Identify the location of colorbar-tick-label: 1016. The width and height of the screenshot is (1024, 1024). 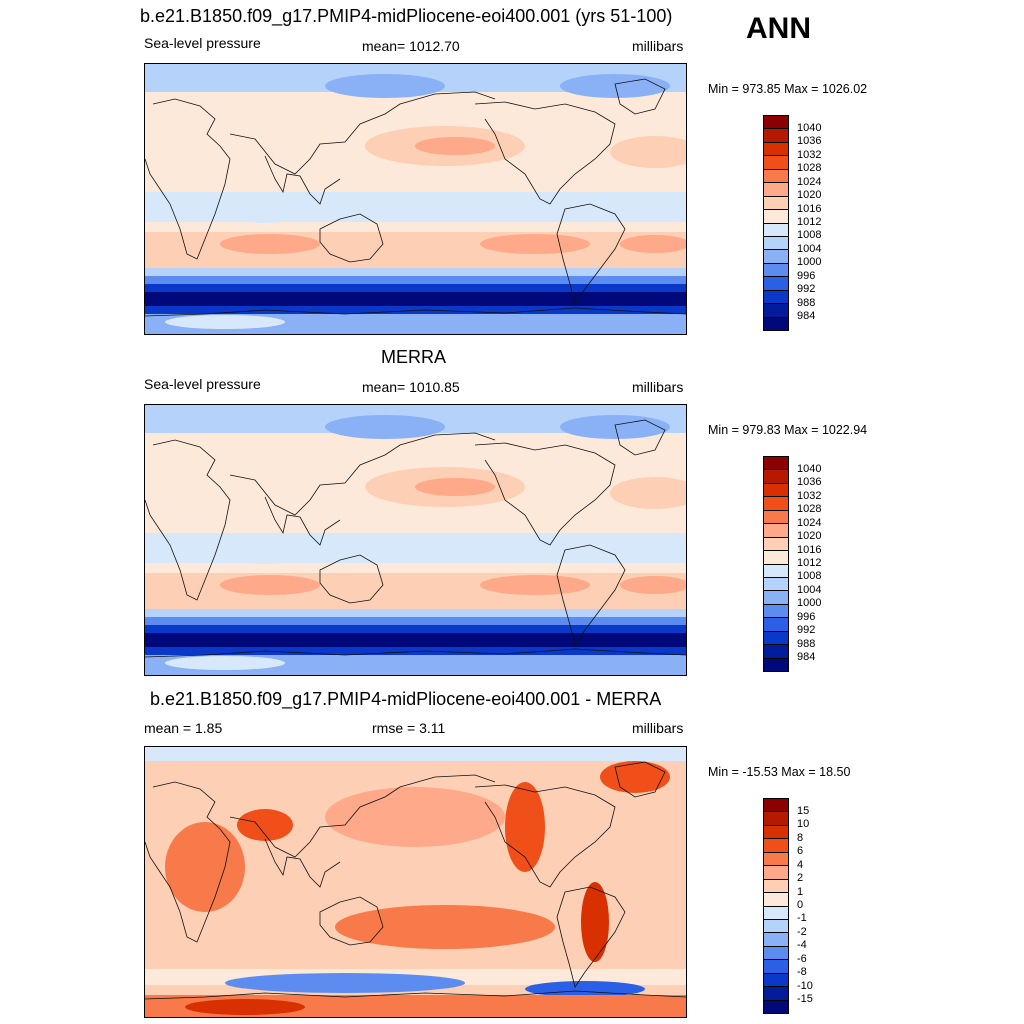
(809, 549).